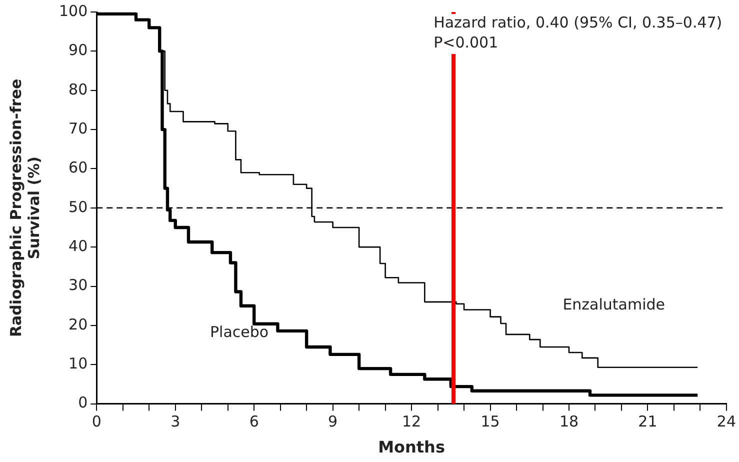 The image size is (739, 462). What do you see at coordinates (78, 324) in the screenshot?
I see `y-tick-label: 20` at bounding box center [78, 324].